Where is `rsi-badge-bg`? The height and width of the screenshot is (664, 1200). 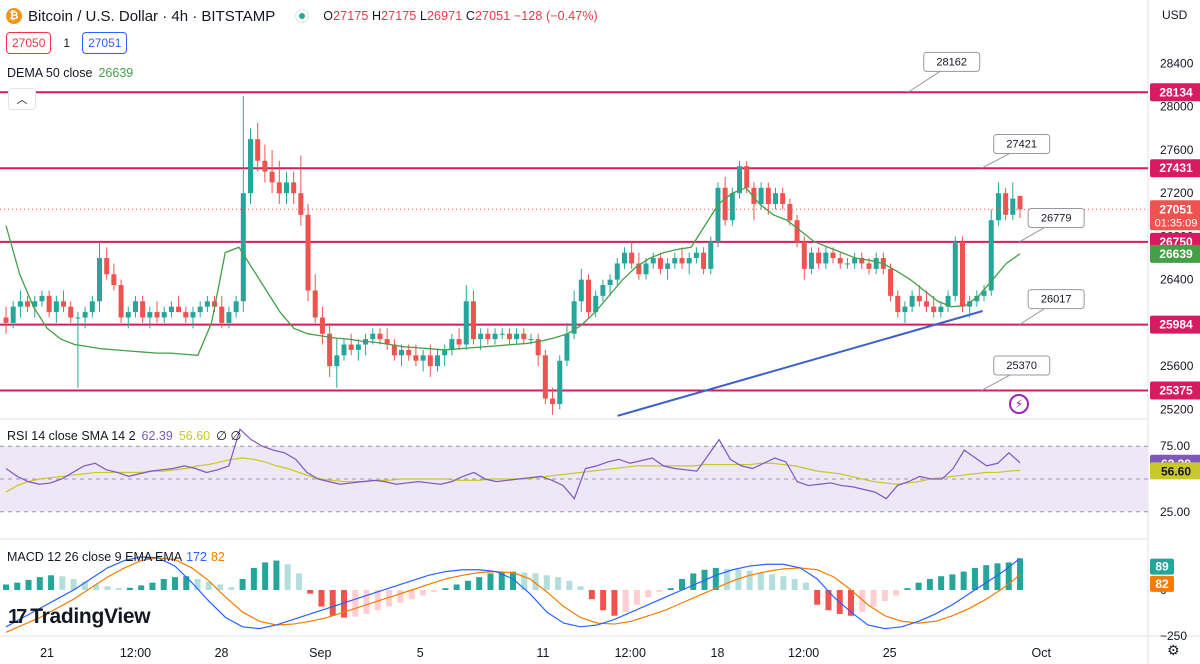 rsi-badge-bg is located at coordinates (1175, 471).